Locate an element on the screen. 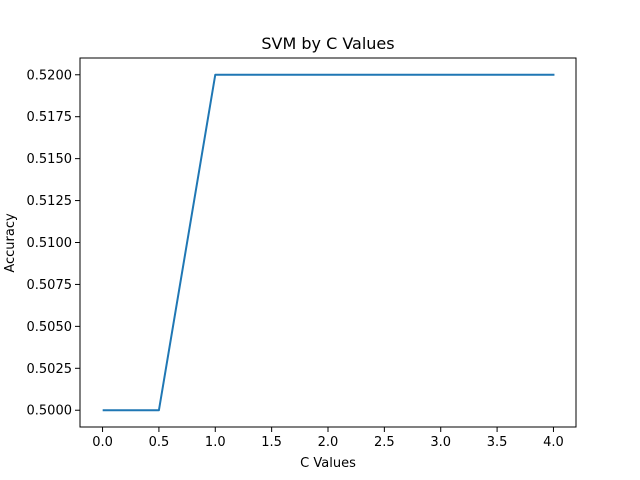  x-axis-label: C Values is located at coordinates (328, 463).